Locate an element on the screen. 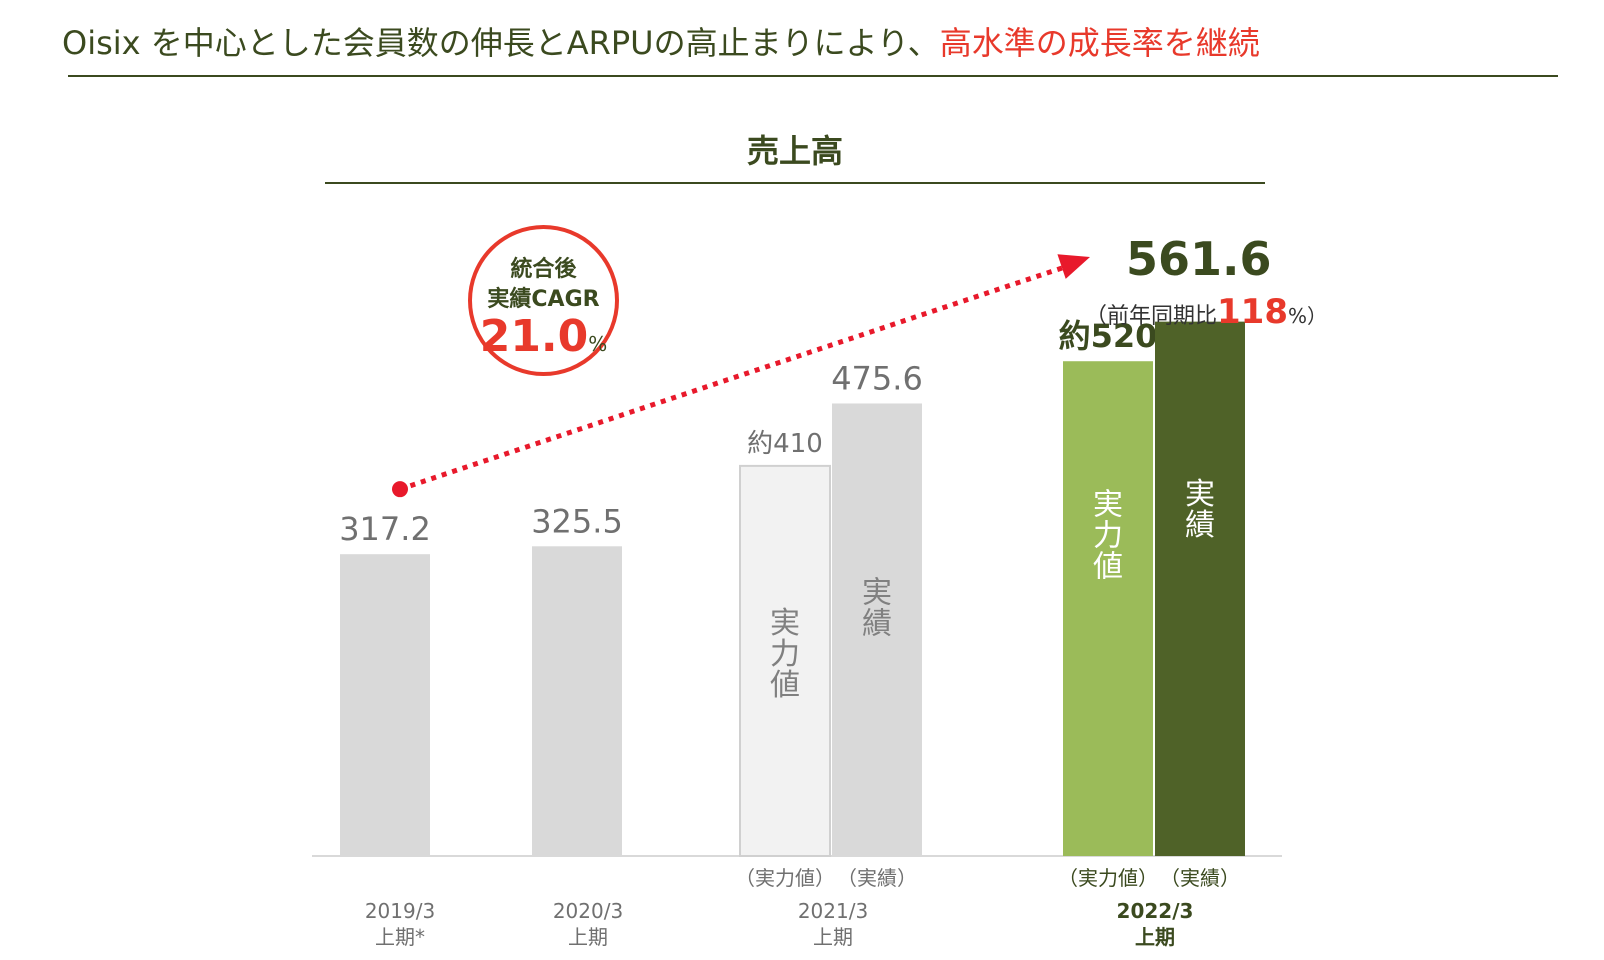  category-label-3-line2: 上期 is located at coordinates (1155, 937).